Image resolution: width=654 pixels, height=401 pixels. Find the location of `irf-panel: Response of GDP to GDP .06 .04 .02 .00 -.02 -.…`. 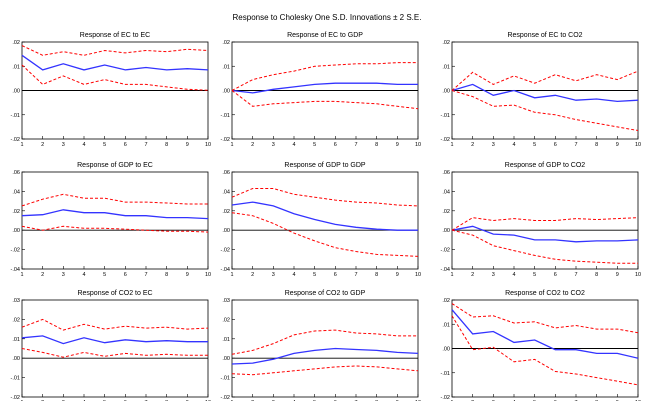

irf-panel: Response of GDP to GDP .06 .04 .02 .00 -.02 -.… is located at coordinates (321, 220).